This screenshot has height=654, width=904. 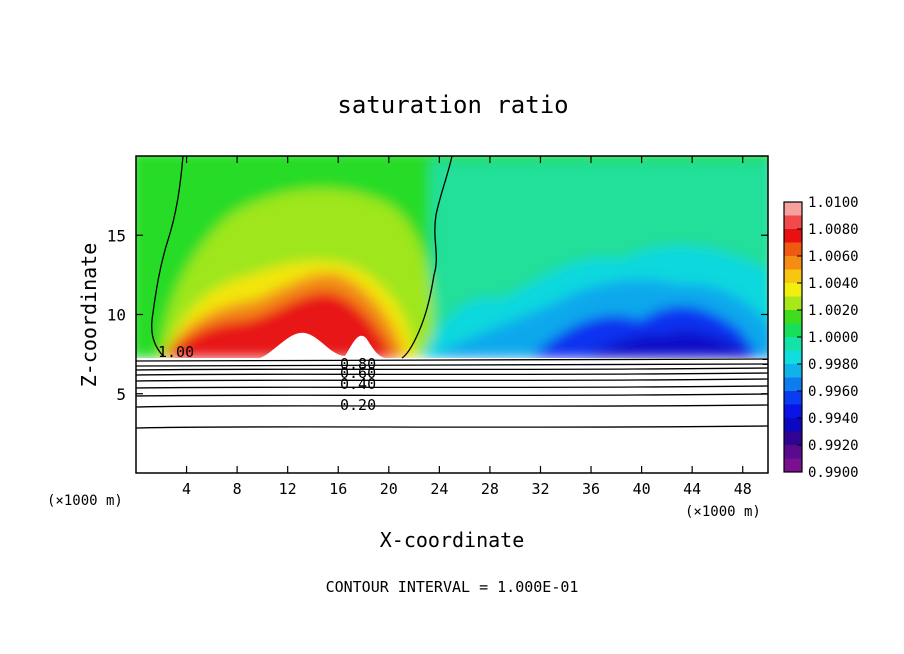 I want to click on x-tick-label: 48, so click(x=743, y=489).